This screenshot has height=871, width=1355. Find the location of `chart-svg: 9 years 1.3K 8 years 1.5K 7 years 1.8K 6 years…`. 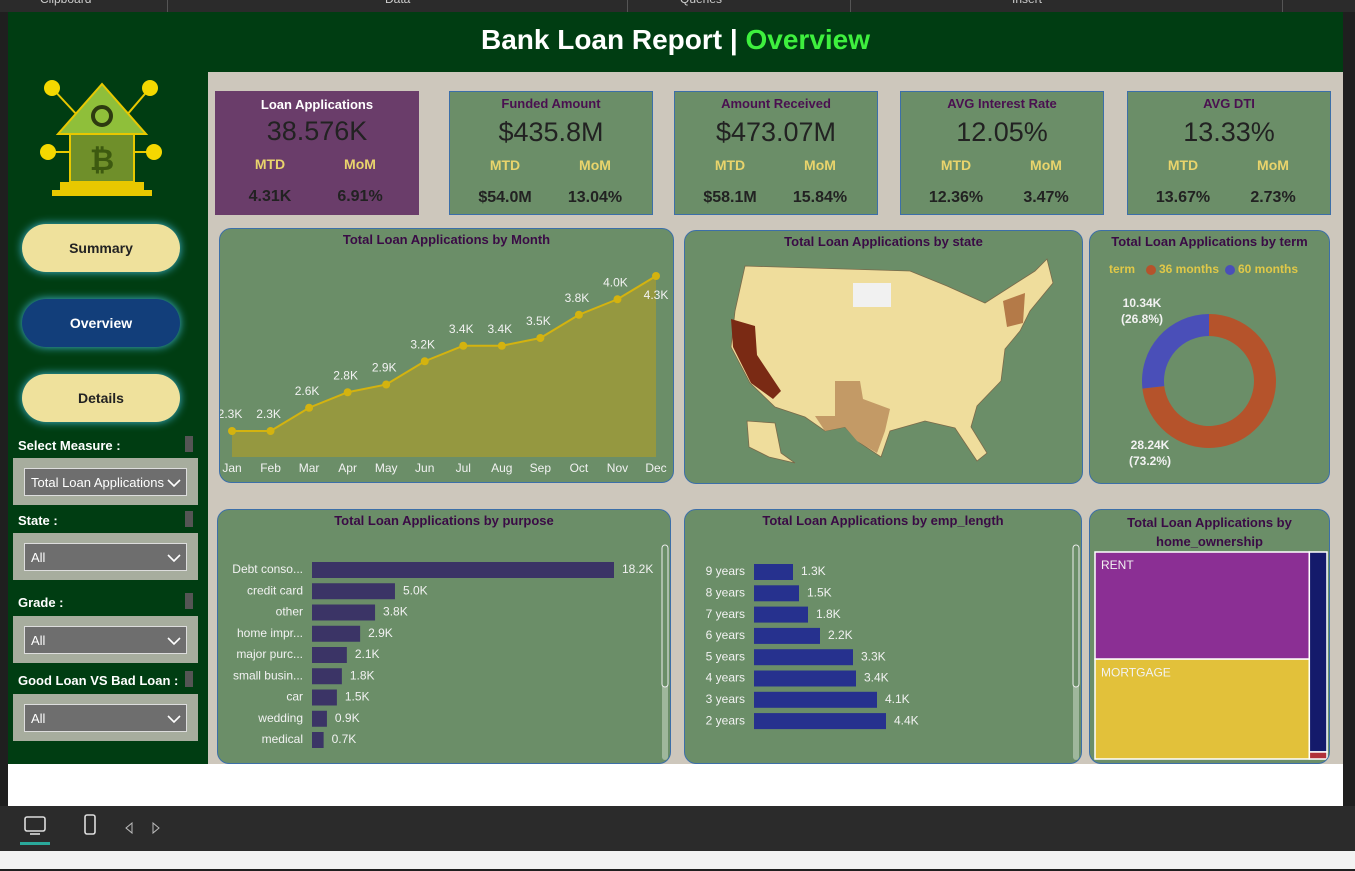

chart-svg: 9 years 1.3K 8 years 1.5K 7 years 1.8K 6 years… is located at coordinates (893, 652).